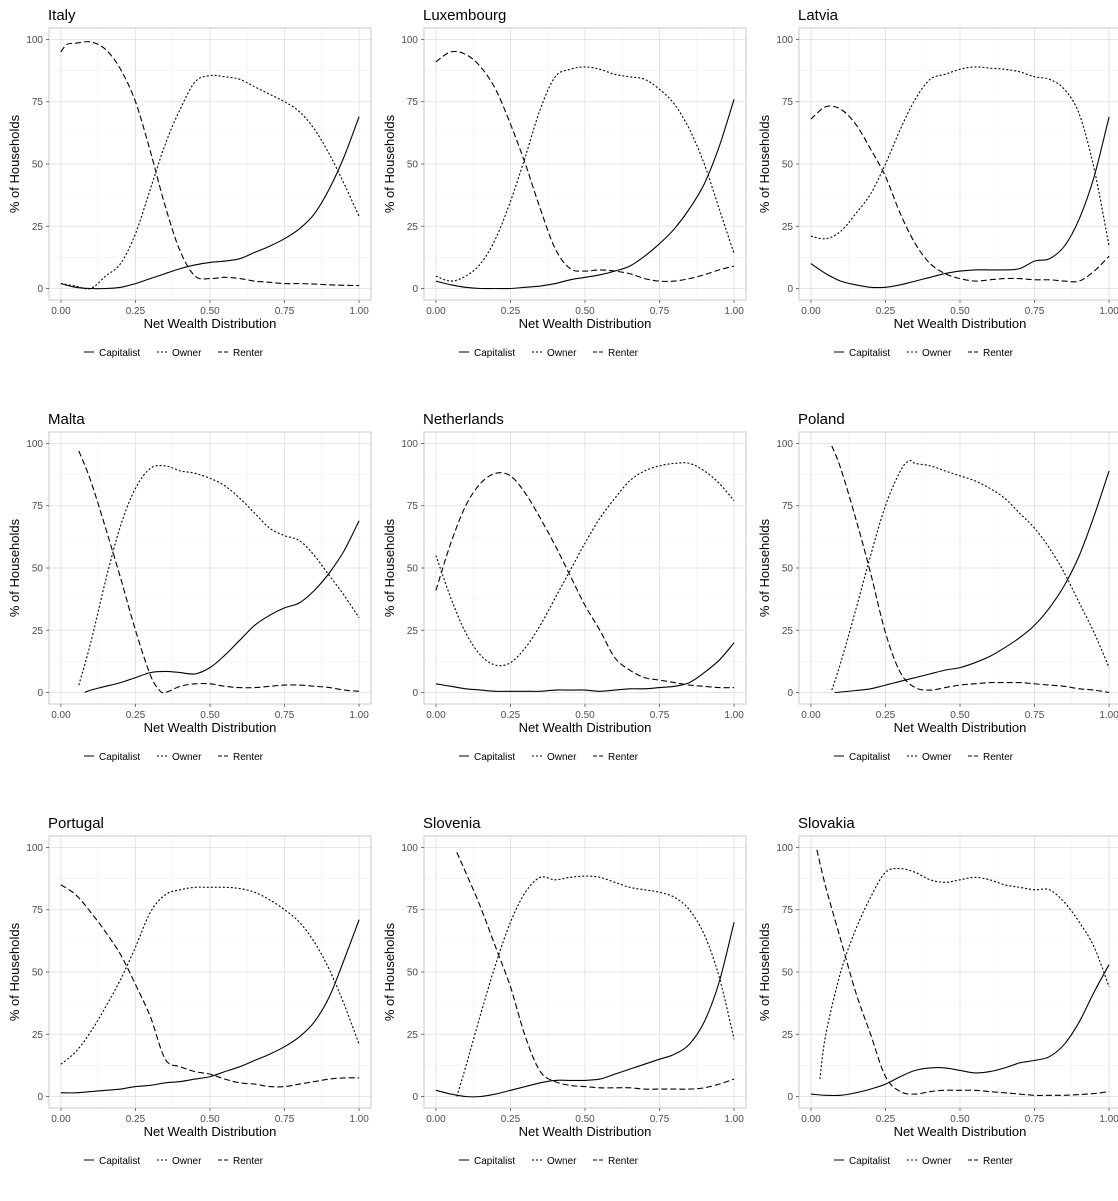  What do you see at coordinates (464, 15) in the screenshot?
I see `chart-title: Luxembourg` at bounding box center [464, 15].